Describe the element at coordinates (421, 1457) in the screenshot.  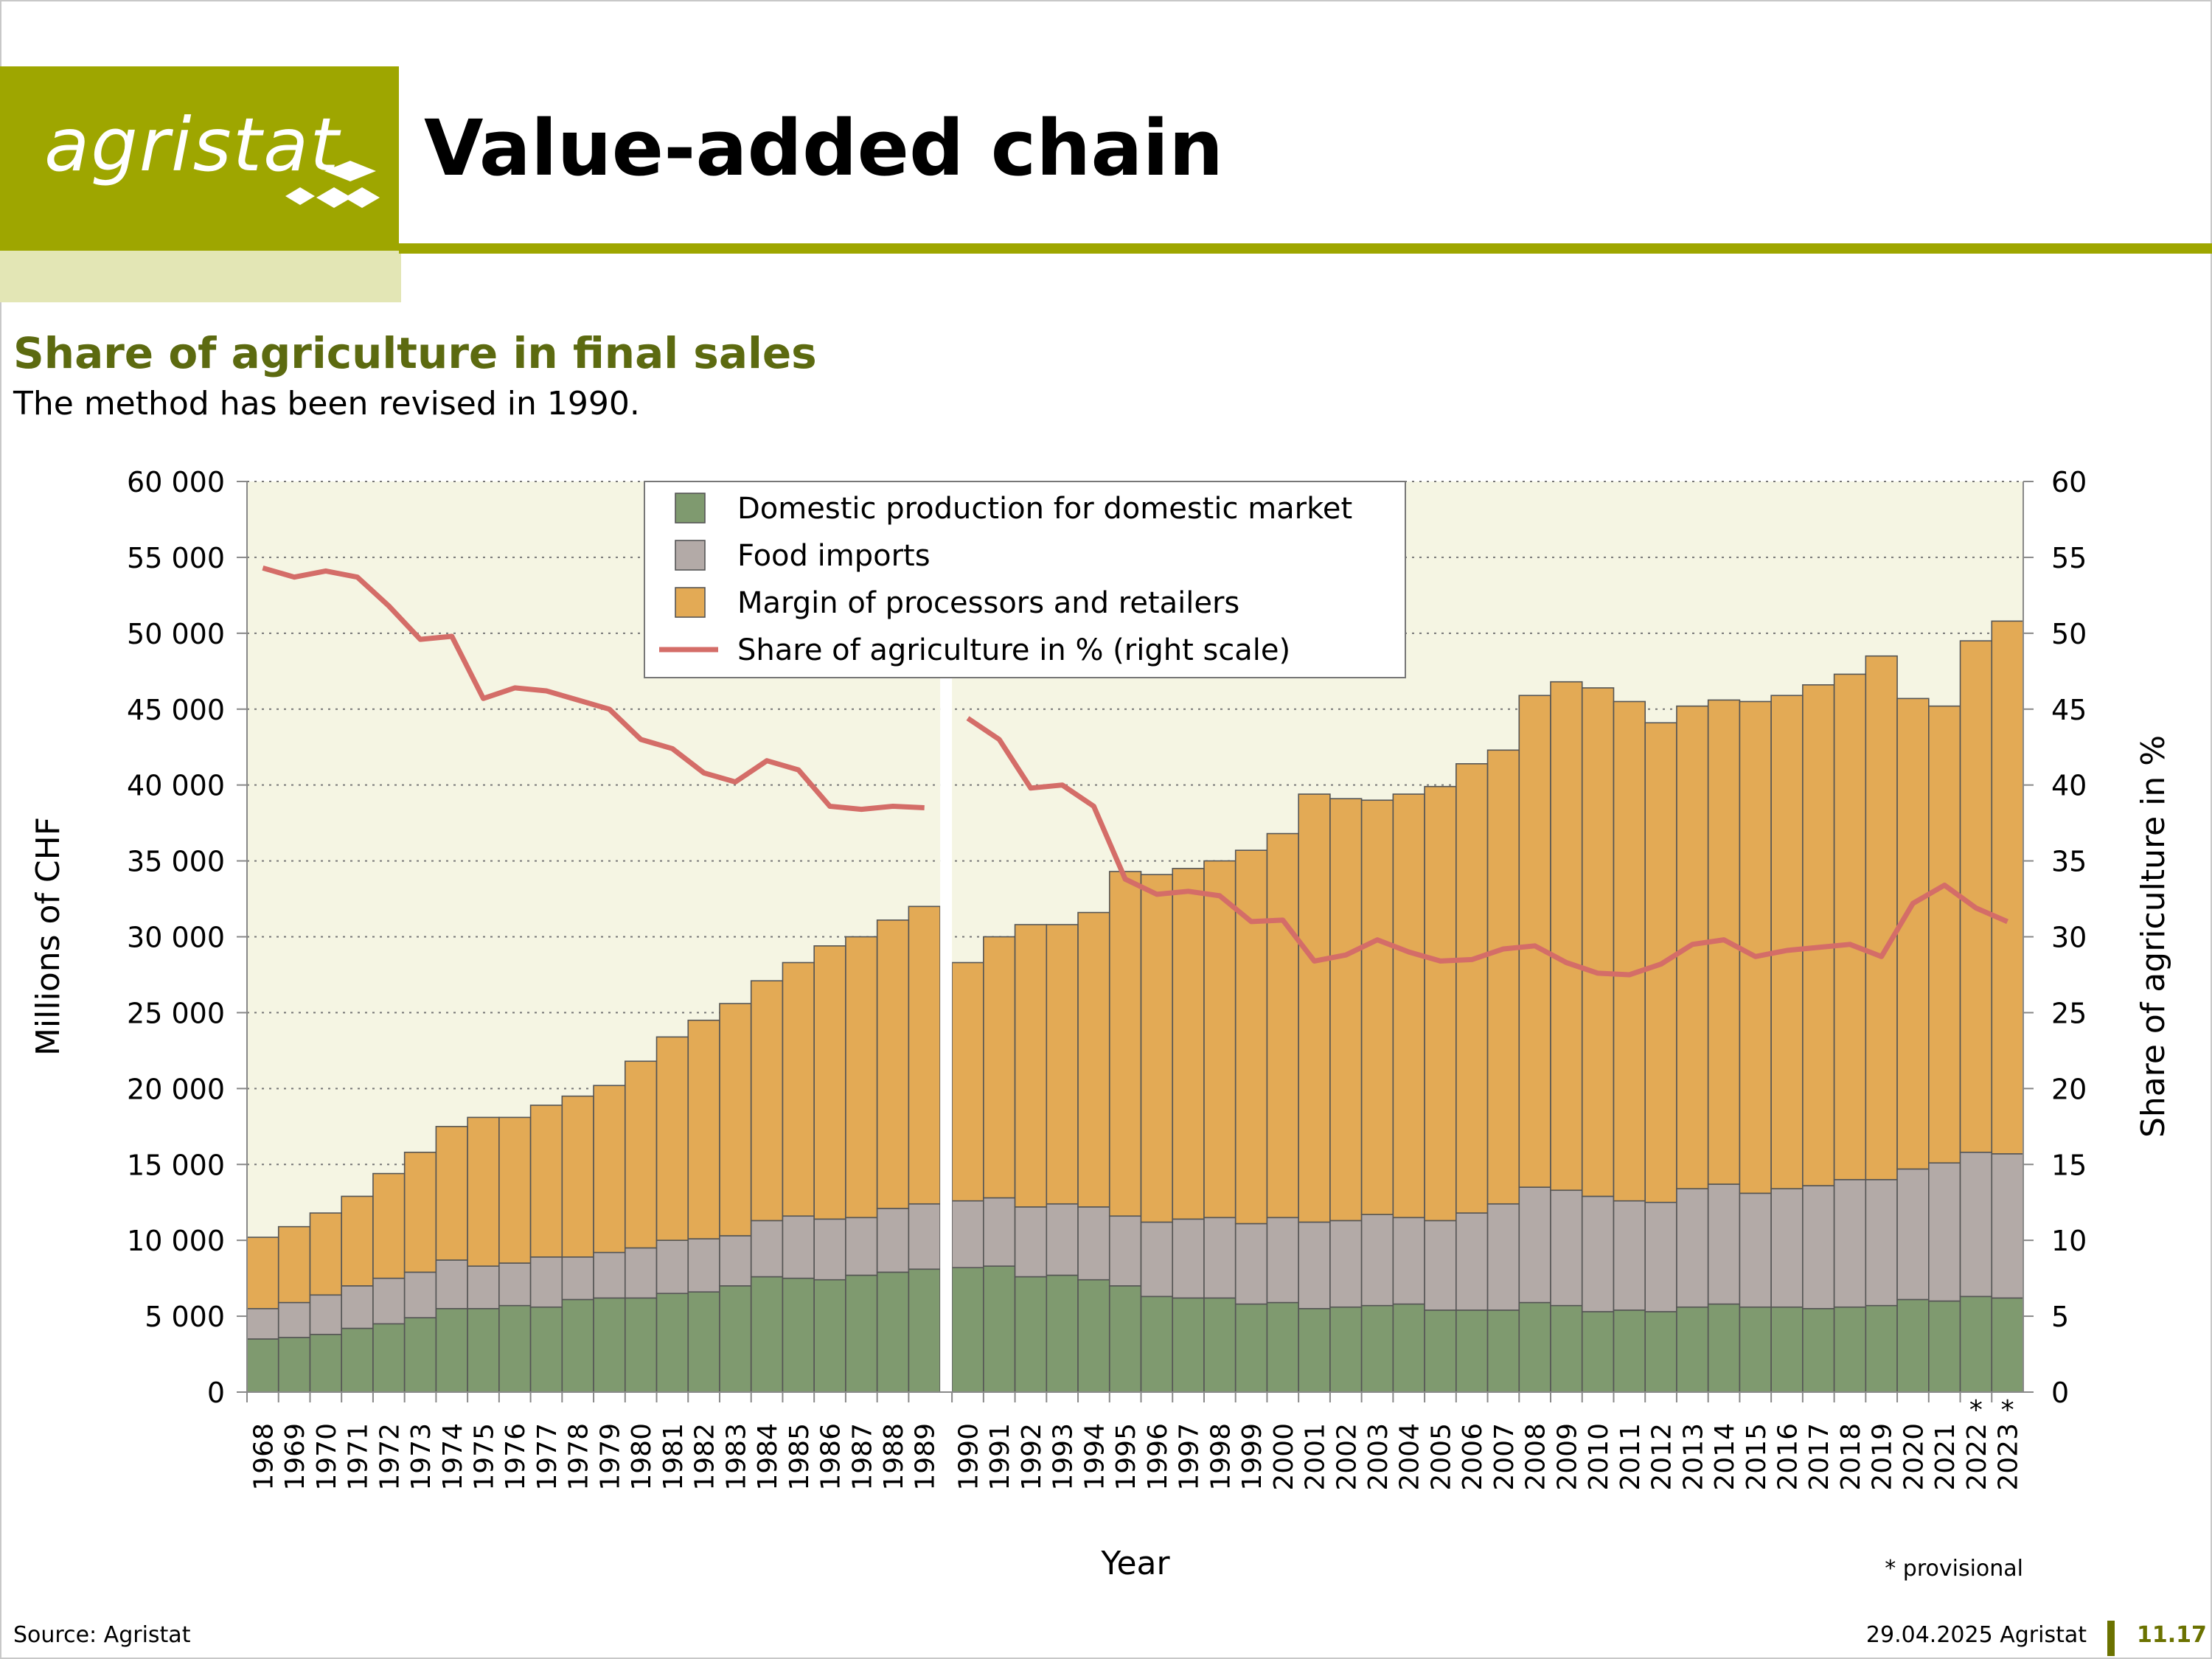
I see `x-tick-label: 1973` at that location.